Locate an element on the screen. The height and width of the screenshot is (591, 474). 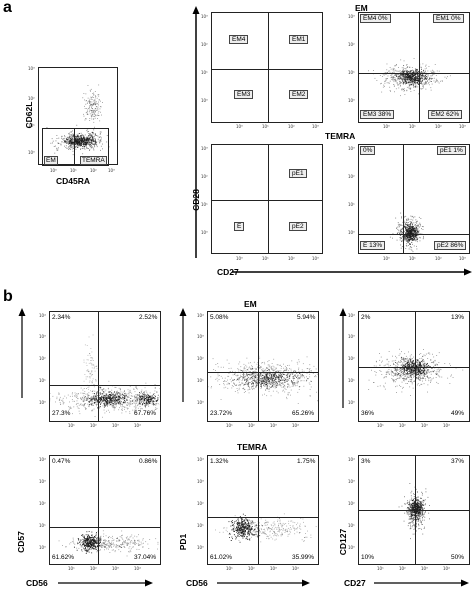
temra-template-q-br: pE2 is located at coordinates (298, 226).